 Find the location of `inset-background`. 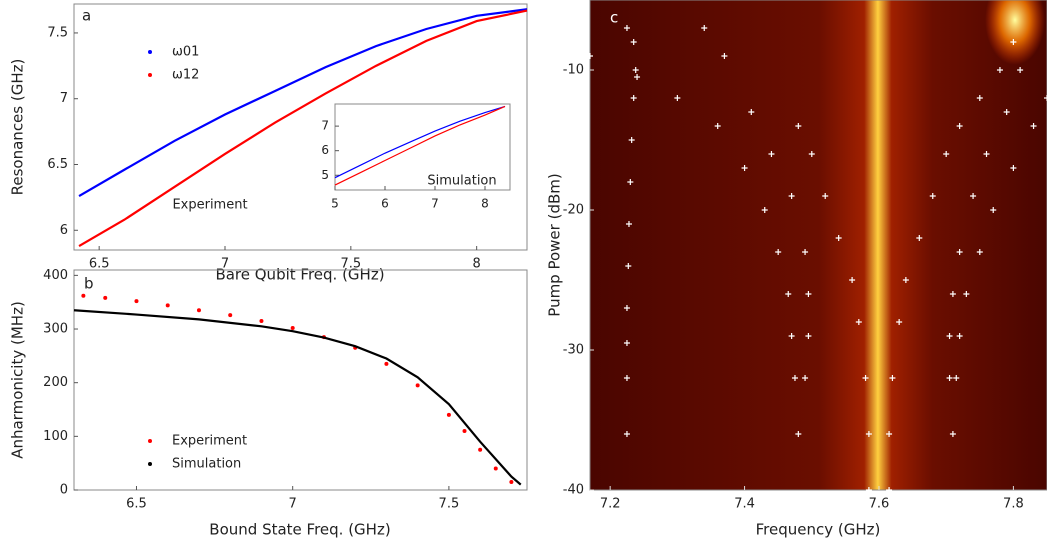

inset-background is located at coordinates (422, 147).